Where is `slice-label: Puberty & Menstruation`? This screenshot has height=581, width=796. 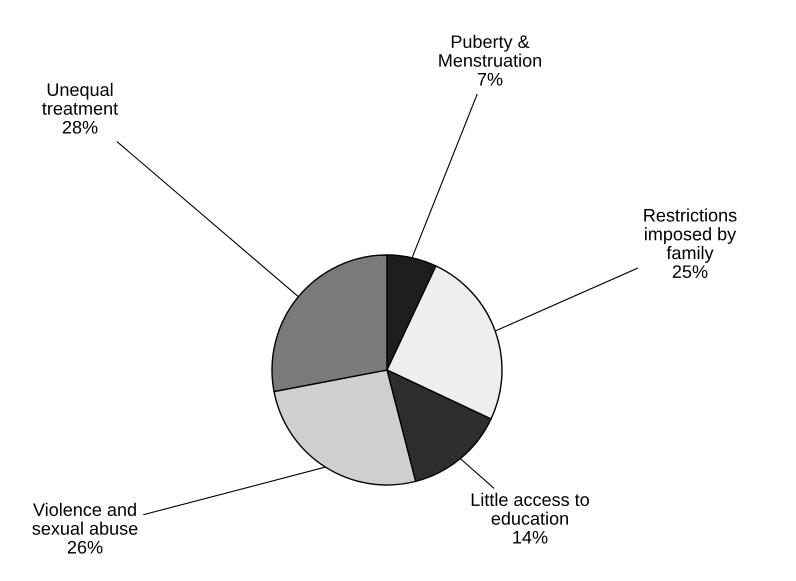 slice-label: Puberty & Menstruation is located at coordinates (490, 50).